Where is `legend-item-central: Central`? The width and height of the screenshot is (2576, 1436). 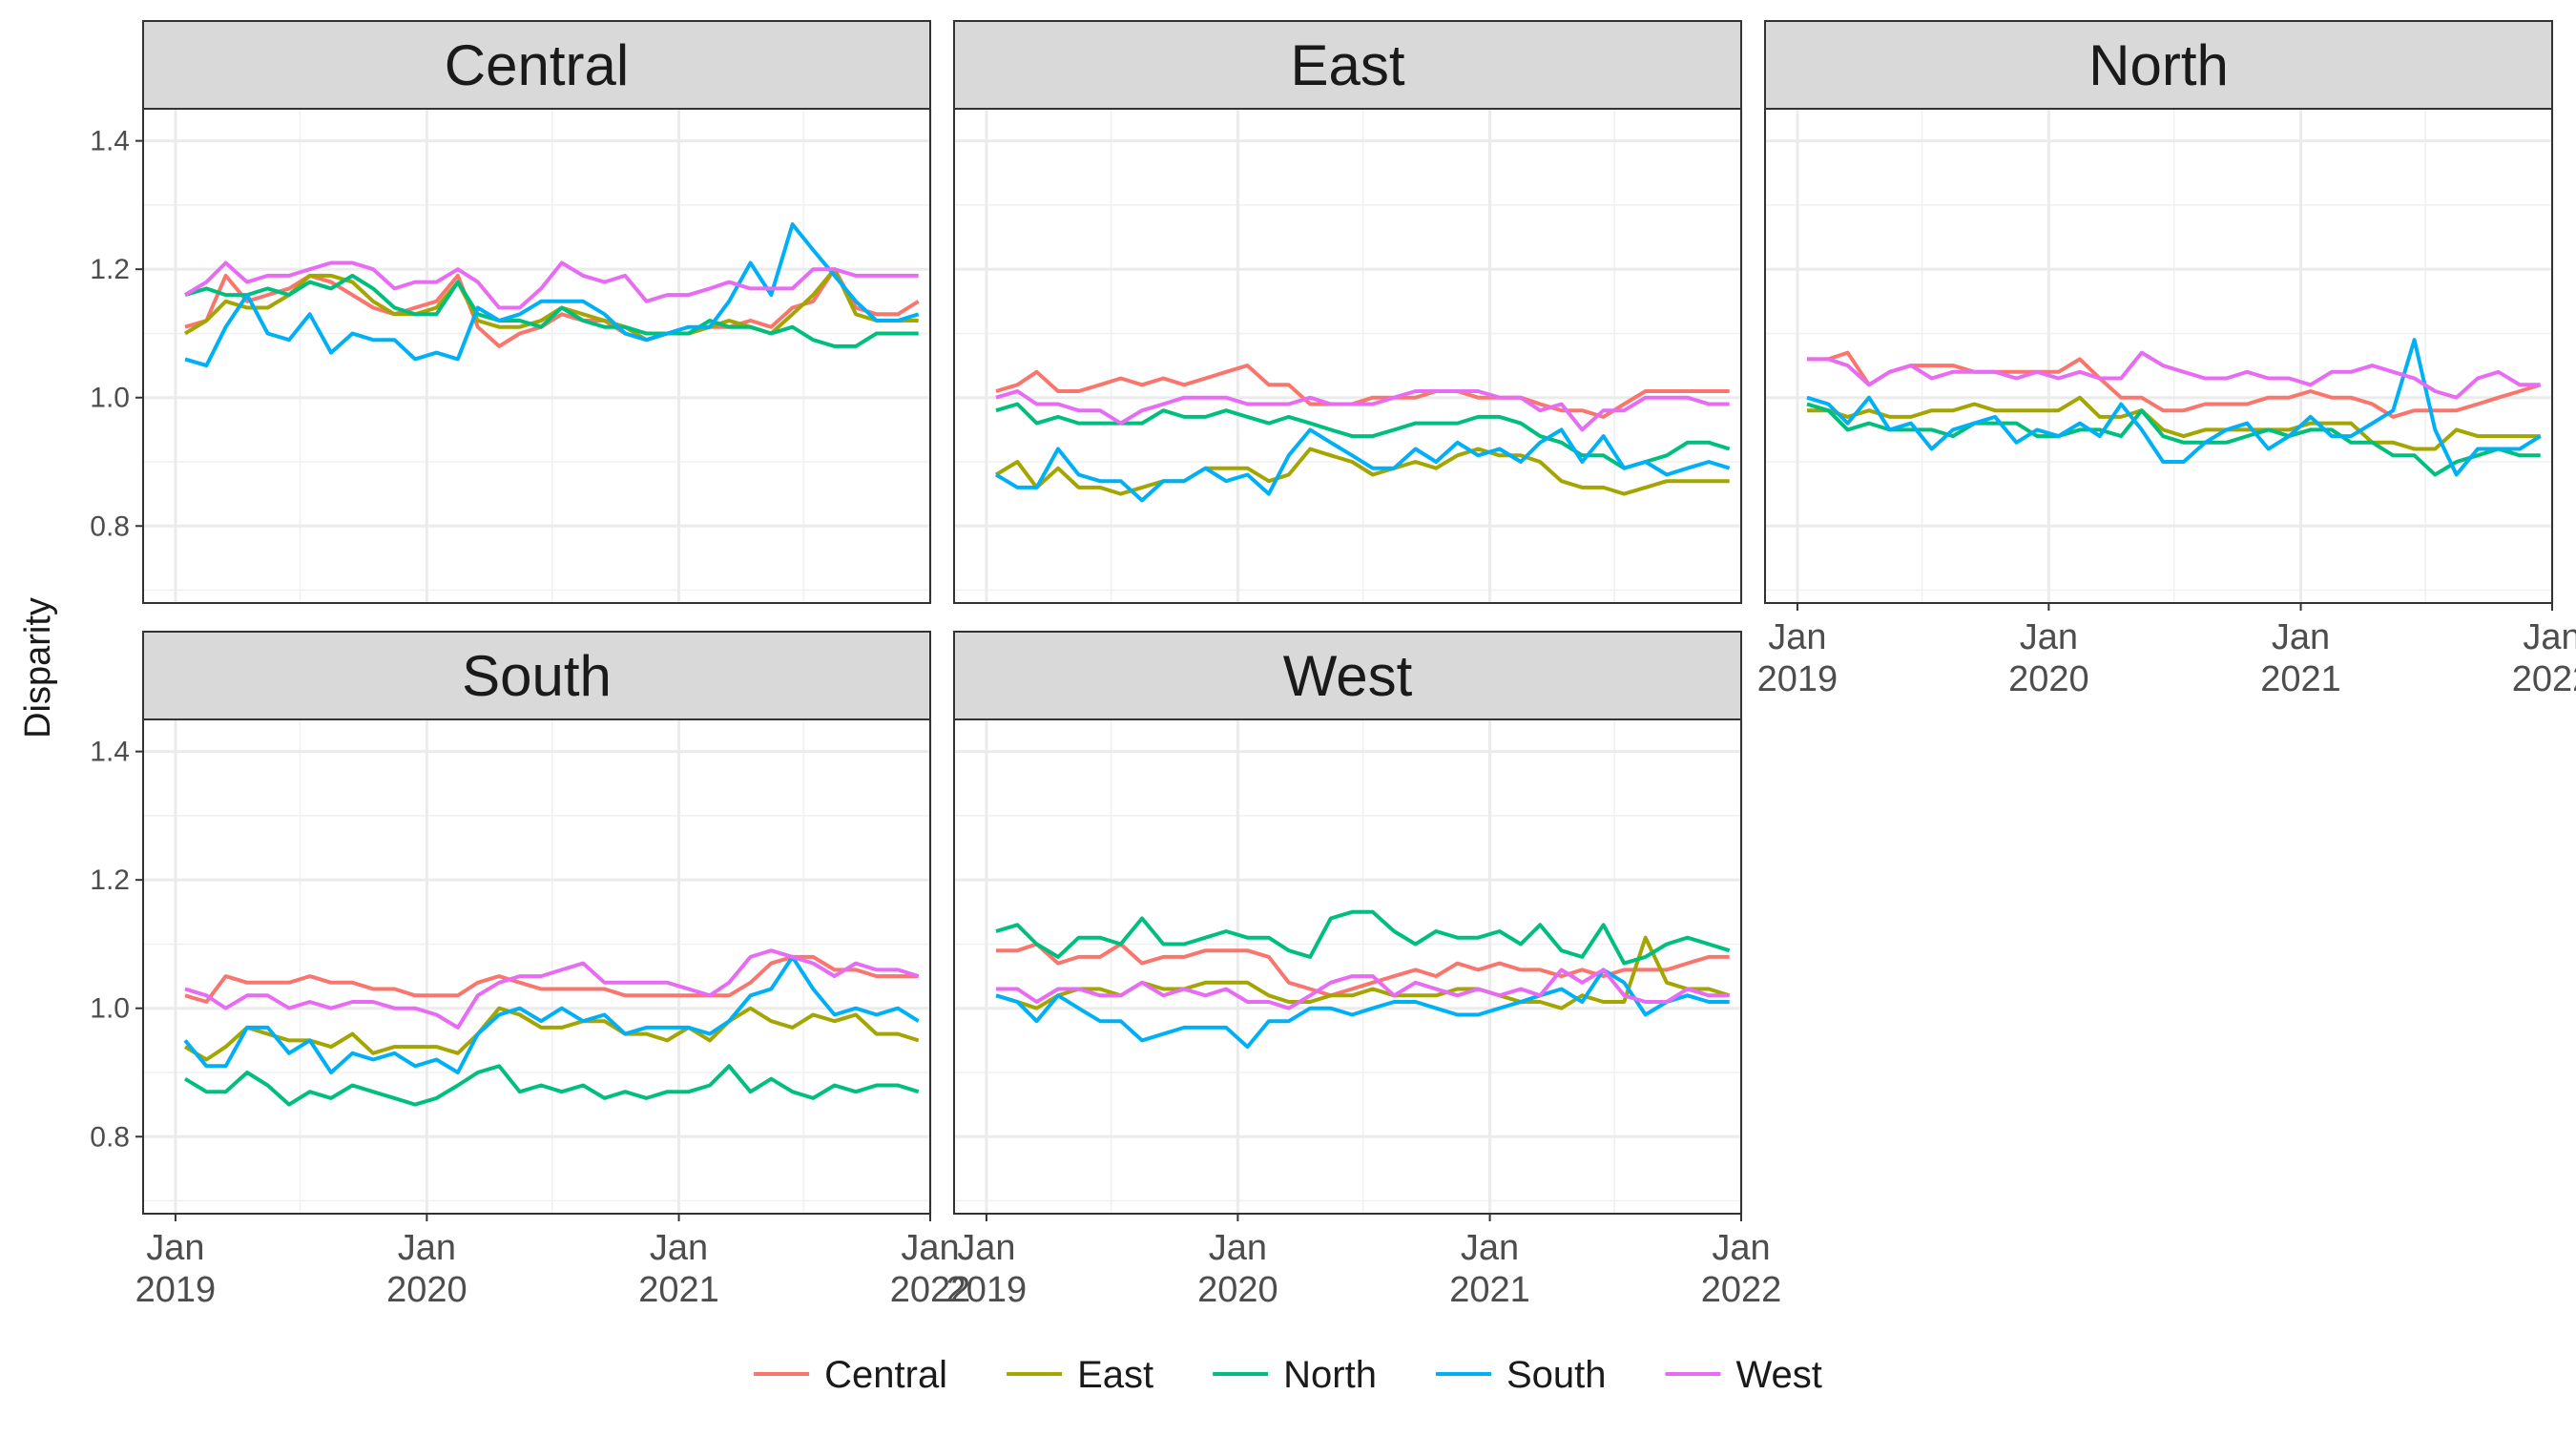
legend-item-central: Central is located at coordinates (850, 1375).